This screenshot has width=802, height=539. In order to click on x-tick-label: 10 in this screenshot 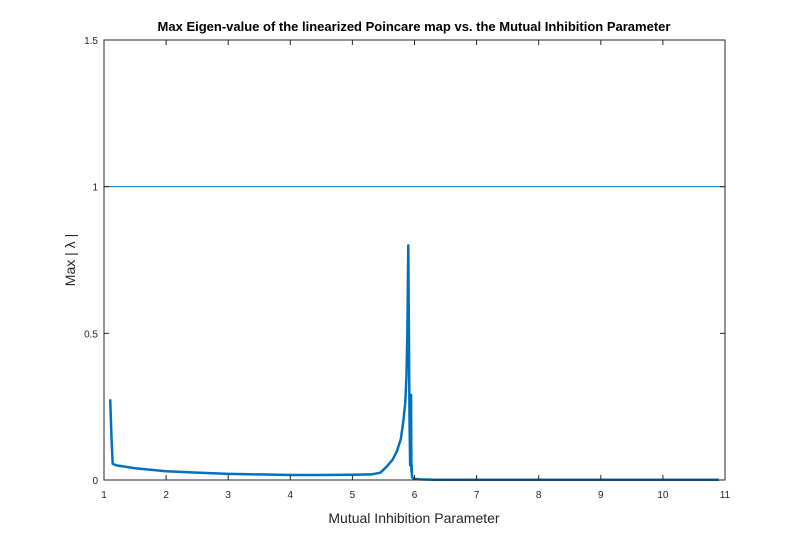, I will do `click(663, 495)`.